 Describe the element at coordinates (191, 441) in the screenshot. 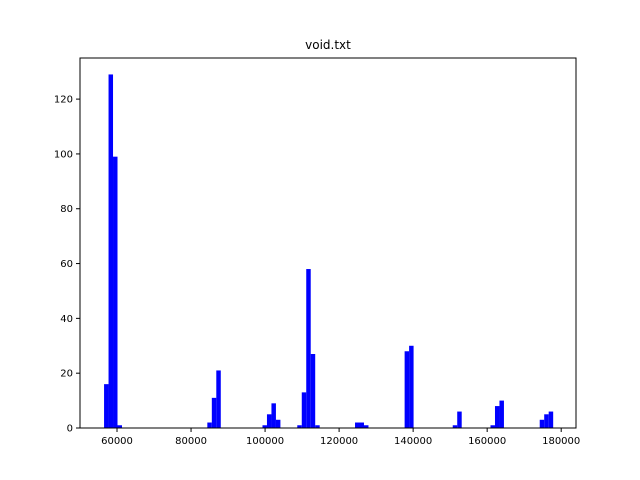

I see `x-tick-label: 80000` at that location.